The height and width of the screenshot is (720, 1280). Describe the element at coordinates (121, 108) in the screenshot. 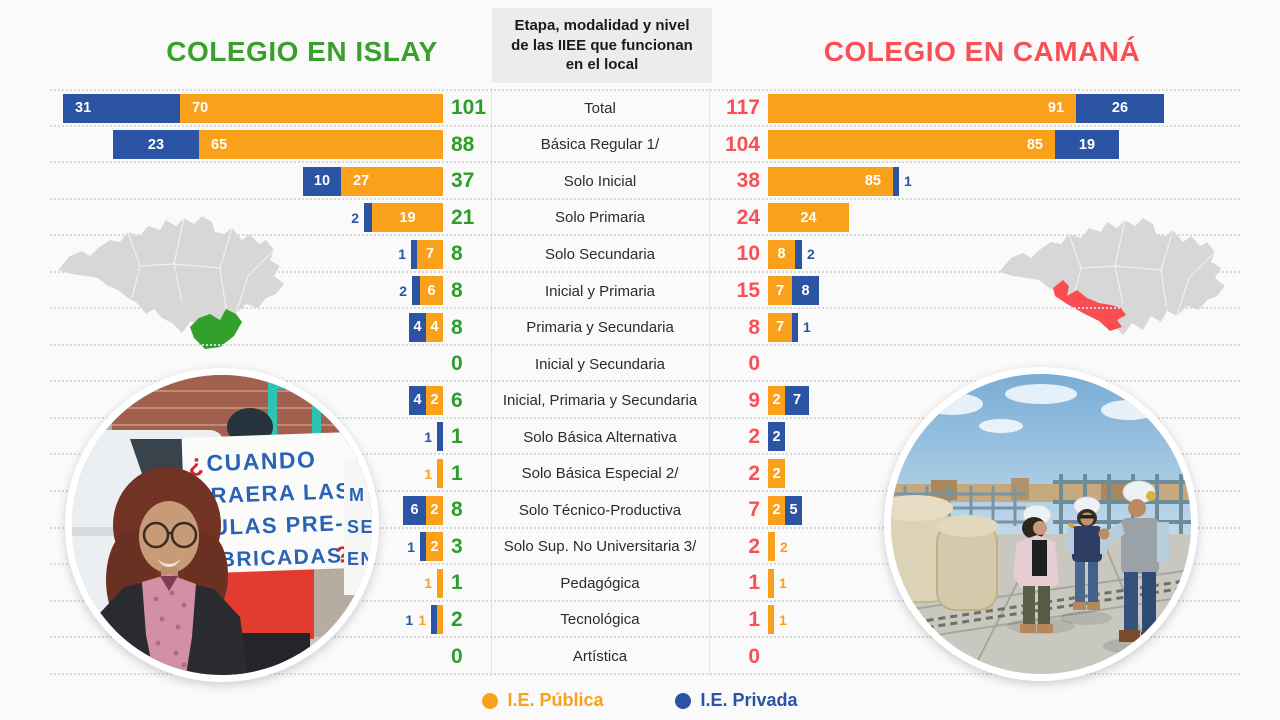

I see `bar-segment-privada: 31` at that location.